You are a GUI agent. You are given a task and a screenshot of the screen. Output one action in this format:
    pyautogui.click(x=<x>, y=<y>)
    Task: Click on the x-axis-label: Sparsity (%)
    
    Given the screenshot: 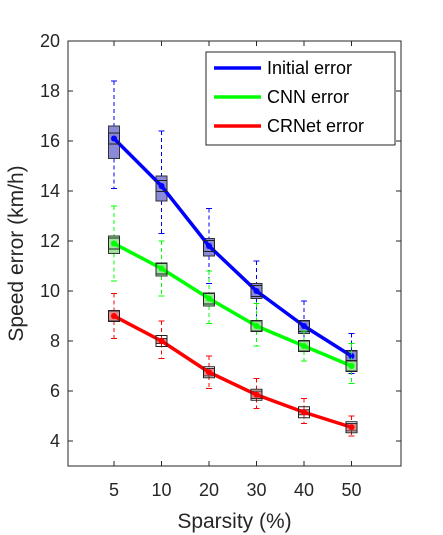 What is the action you would take?
    pyautogui.click(x=234, y=521)
    